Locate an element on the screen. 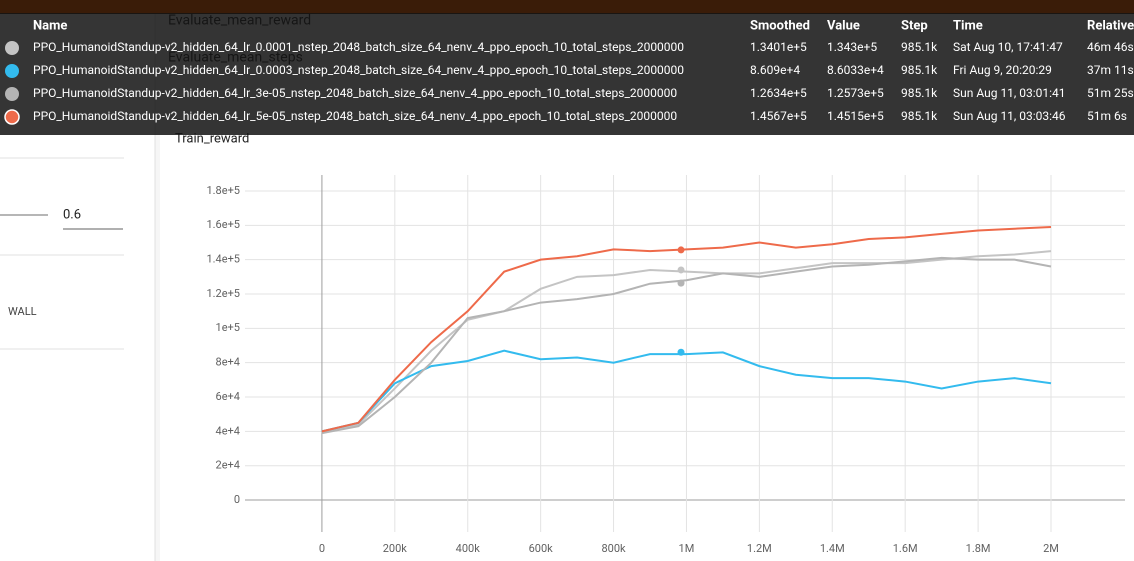 The width and height of the screenshot is (1134, 561). cell-value: 8.6033e+4 is located at coordinates (855, 70).